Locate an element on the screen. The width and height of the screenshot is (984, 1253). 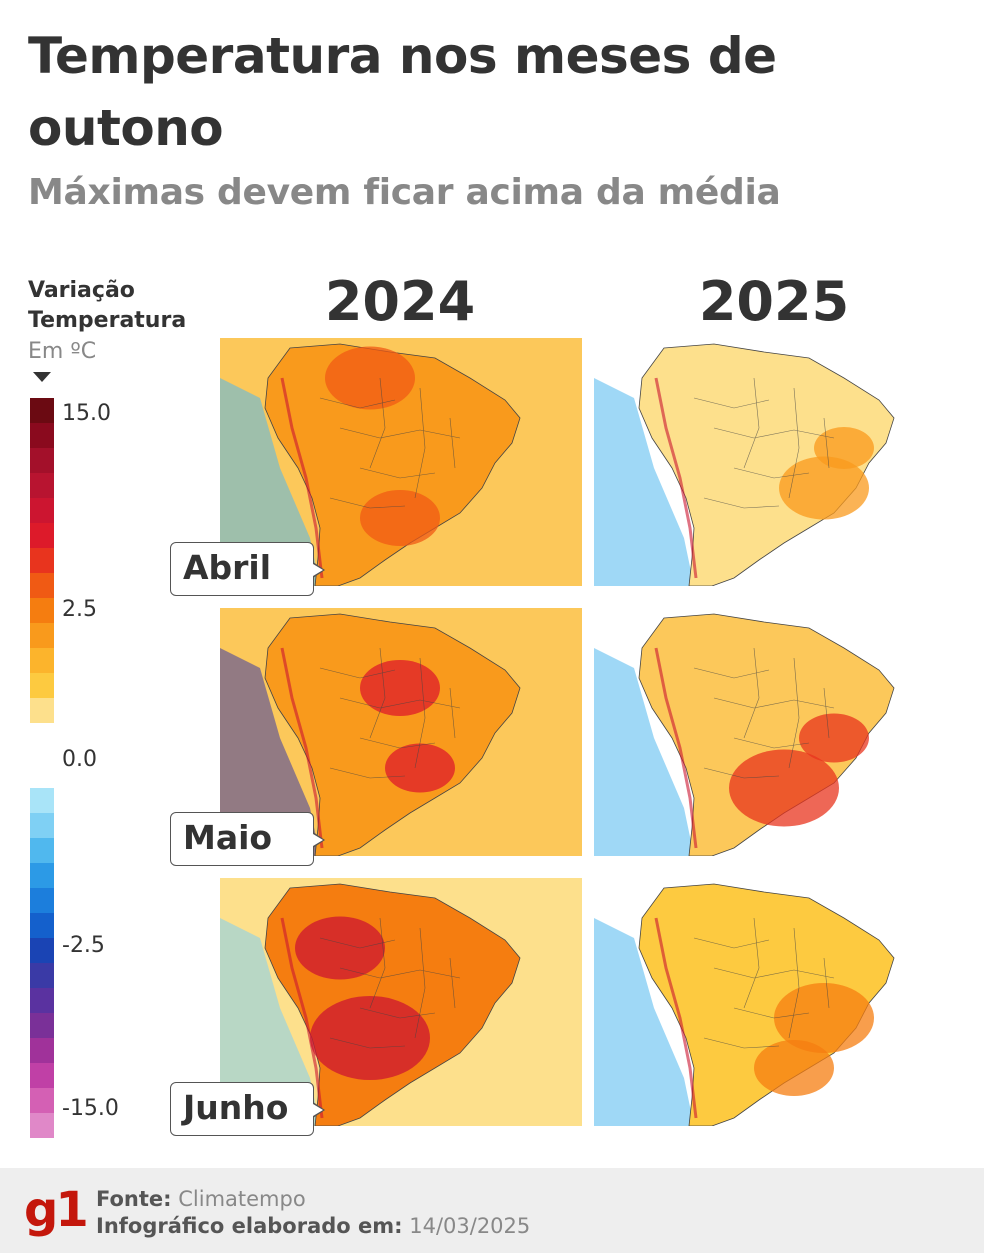
legend-arrow-icon is located at coordinates (42, 377).